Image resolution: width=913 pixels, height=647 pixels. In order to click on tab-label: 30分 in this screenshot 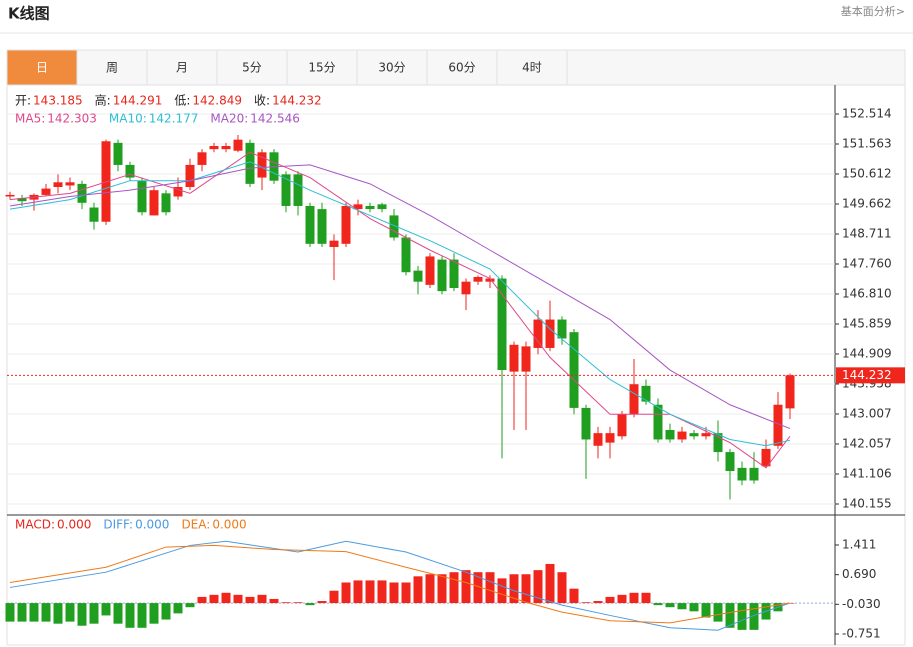, I will do `click(391, 68)`.